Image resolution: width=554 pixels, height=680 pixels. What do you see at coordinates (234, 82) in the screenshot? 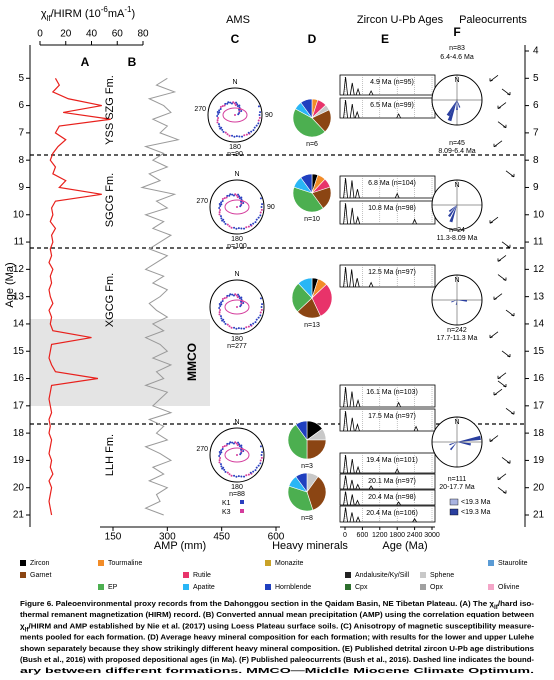
I see `stereonet-n: N` at bounding box center [234, 82].